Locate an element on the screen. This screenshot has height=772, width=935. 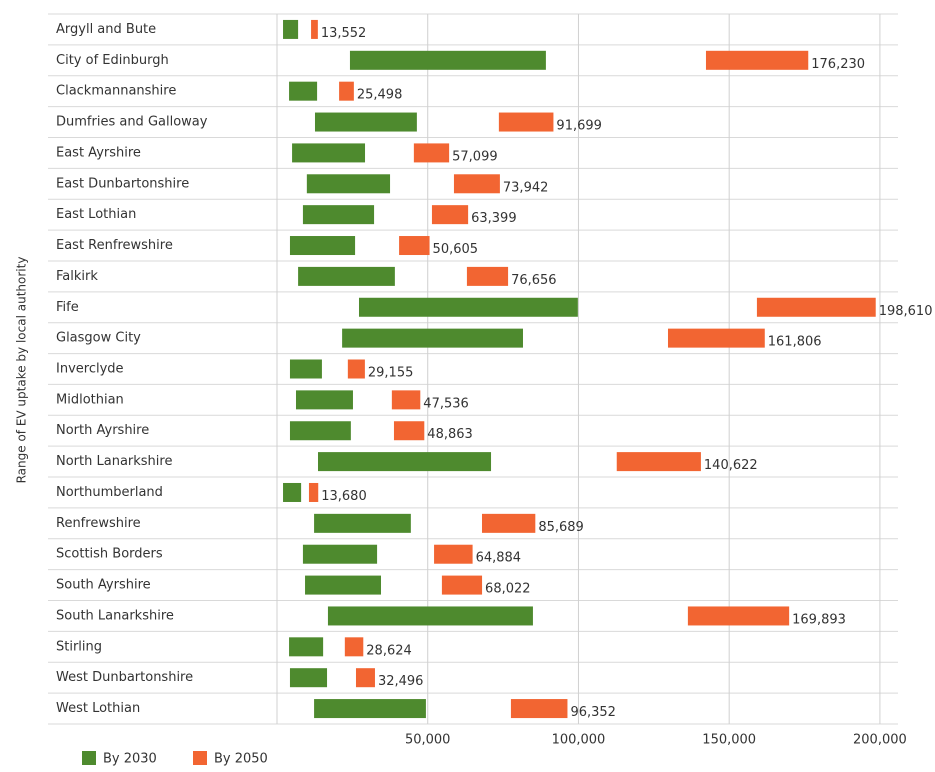
data-label: 198,610 is located at coordinates (906, 311).